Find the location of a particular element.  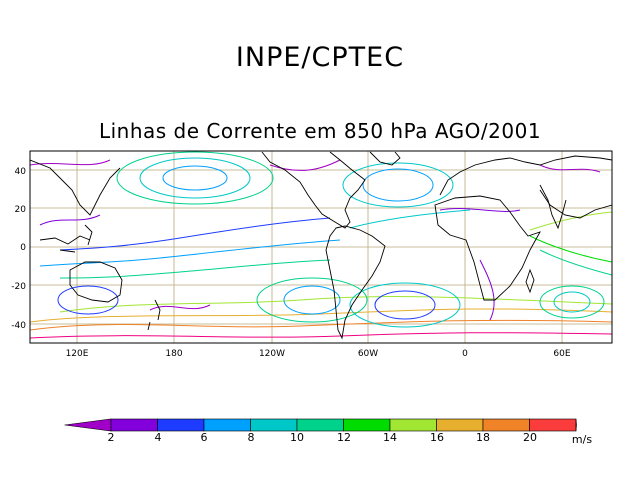

coastline-madagascar is located at coordinates (530, 281).